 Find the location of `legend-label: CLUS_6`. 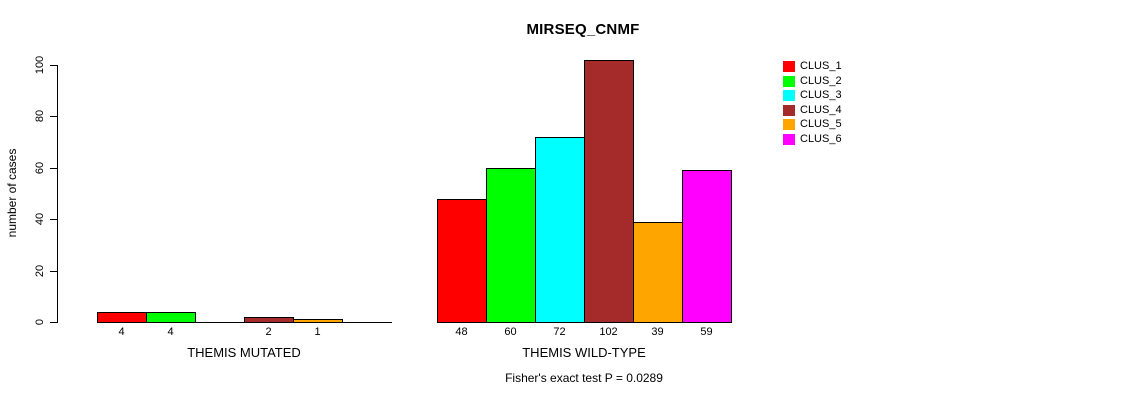

legend-label: CLUS_6 is located at coordinates (821, 139).